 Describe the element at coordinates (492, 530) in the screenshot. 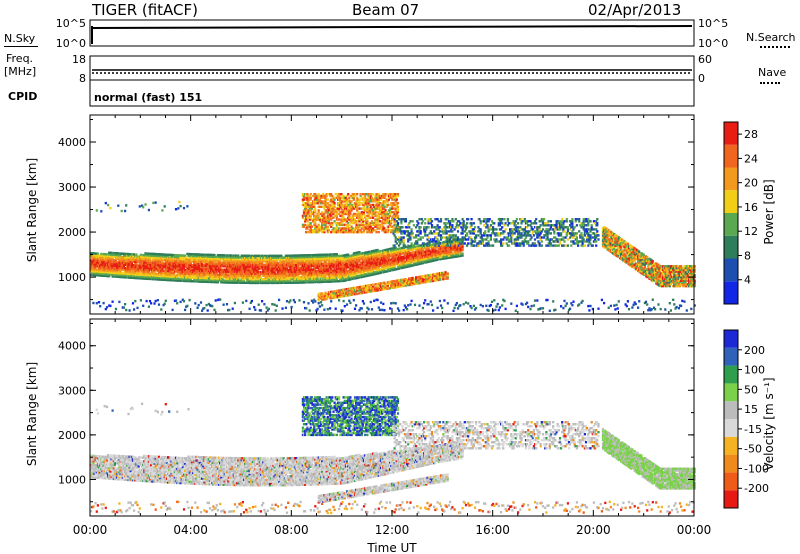

I see `x-tick-label: 16:00` at that location.